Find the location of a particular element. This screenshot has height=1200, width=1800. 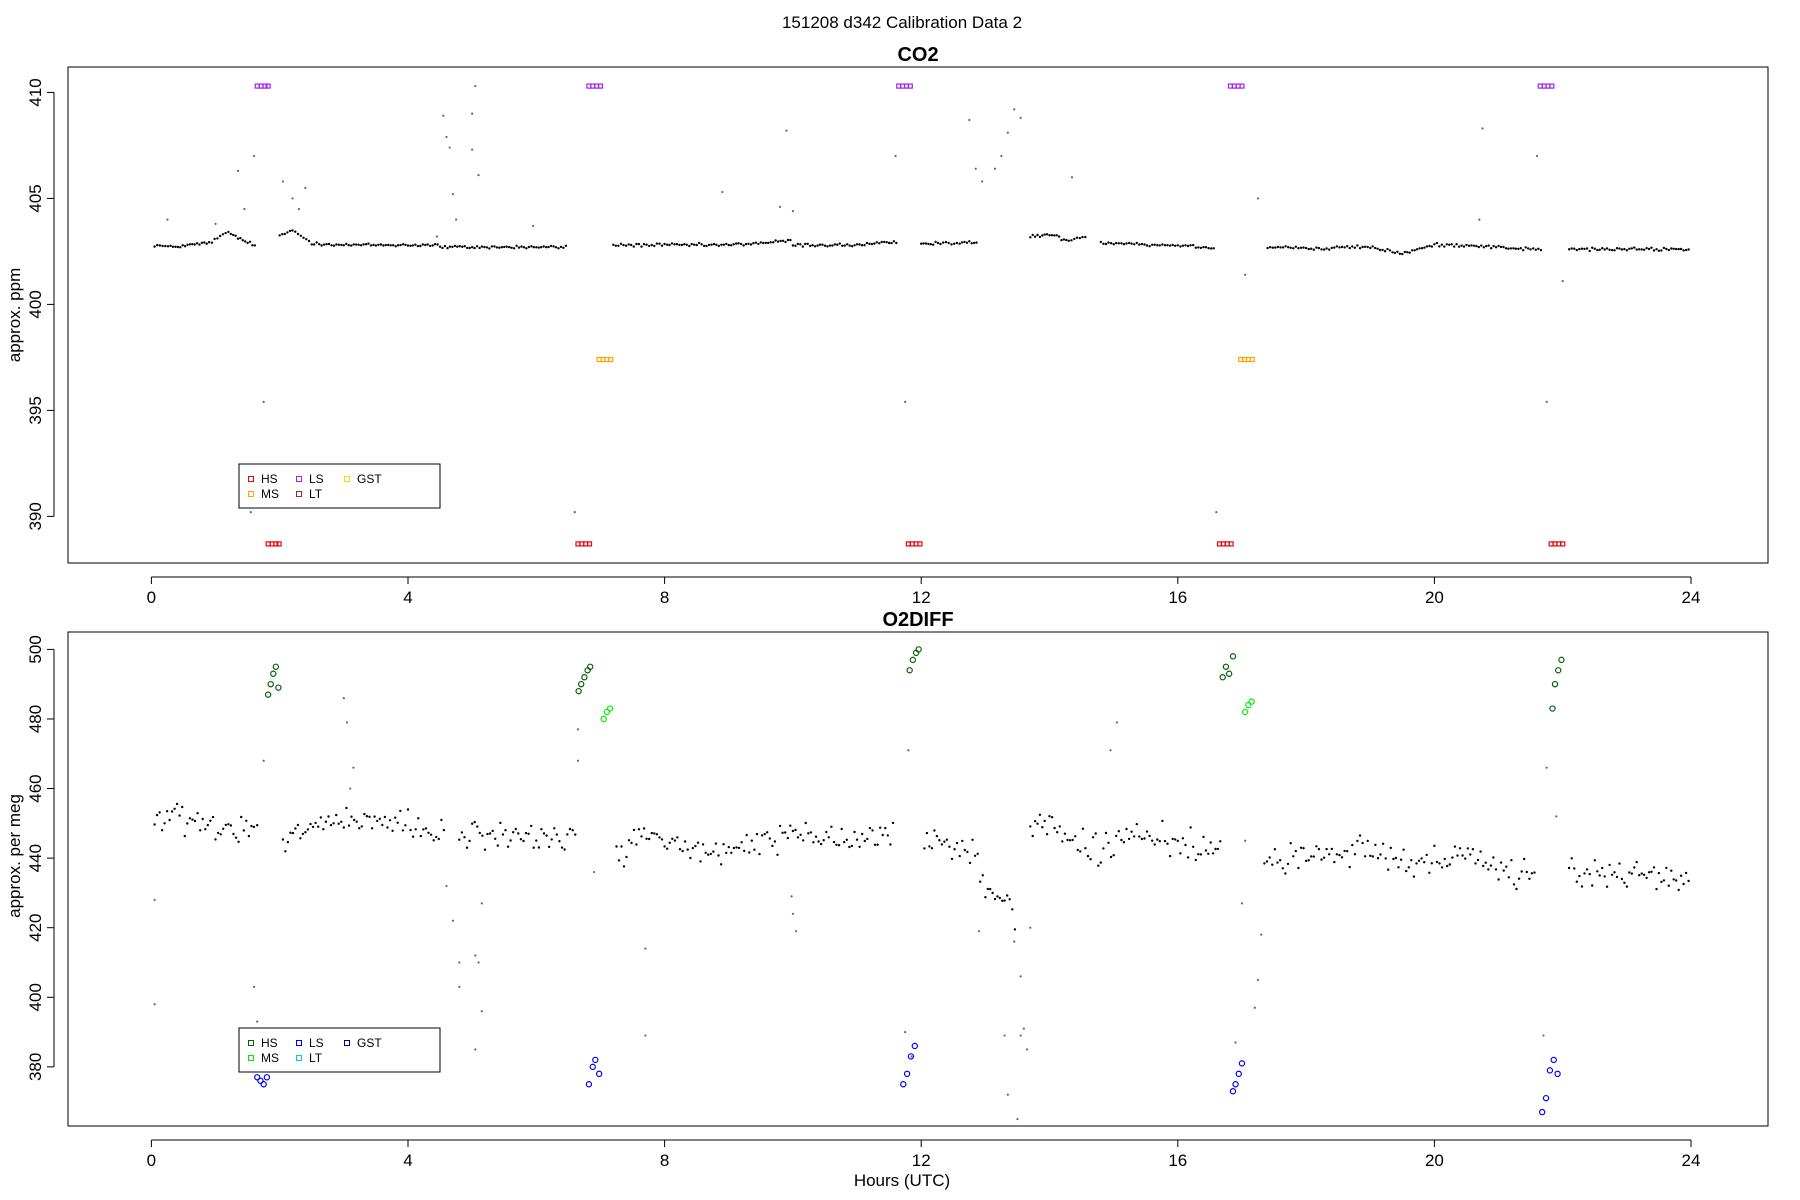

o2diff-legend-label: LT is located at coordinates (316, 1058).